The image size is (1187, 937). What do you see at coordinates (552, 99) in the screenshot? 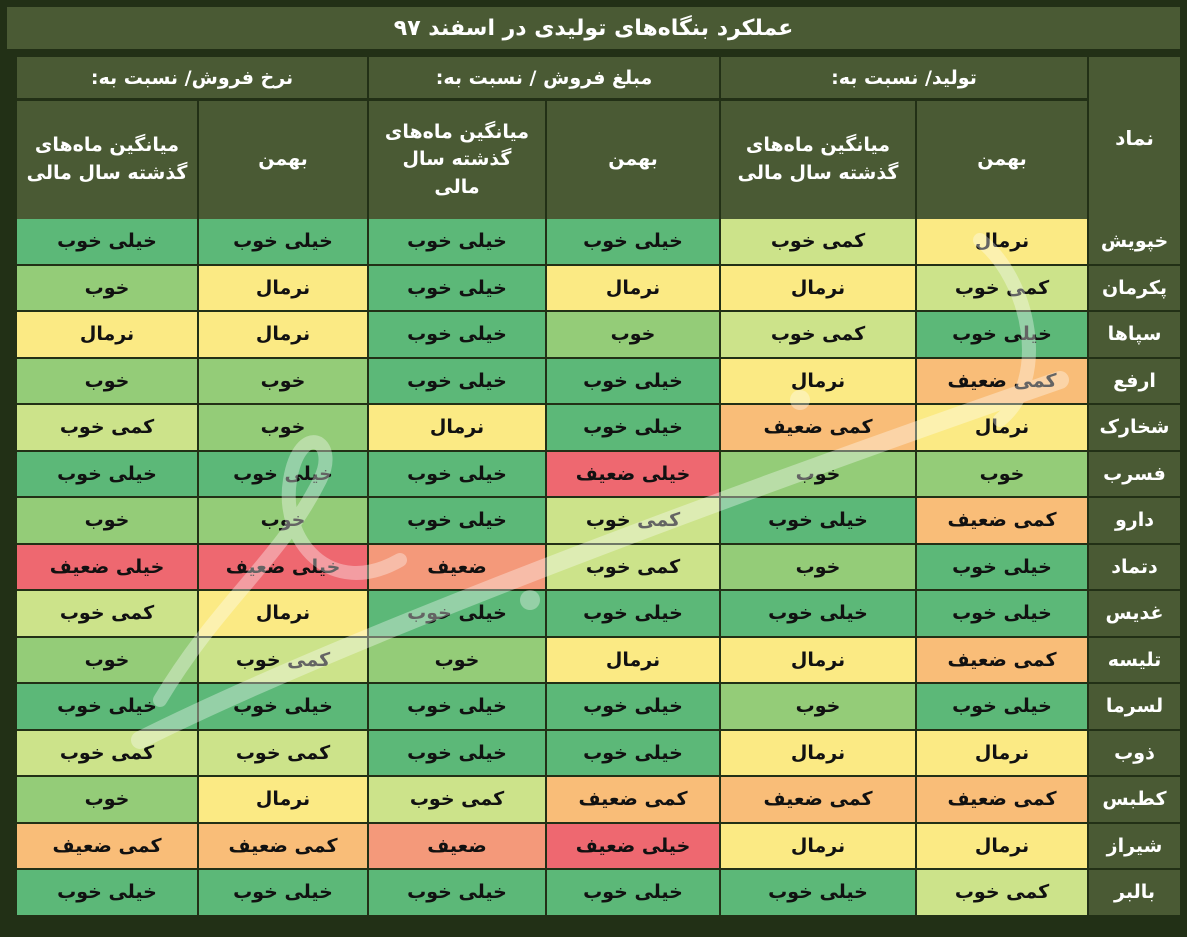
I see `header-divider` at bounding box center [552, 99].